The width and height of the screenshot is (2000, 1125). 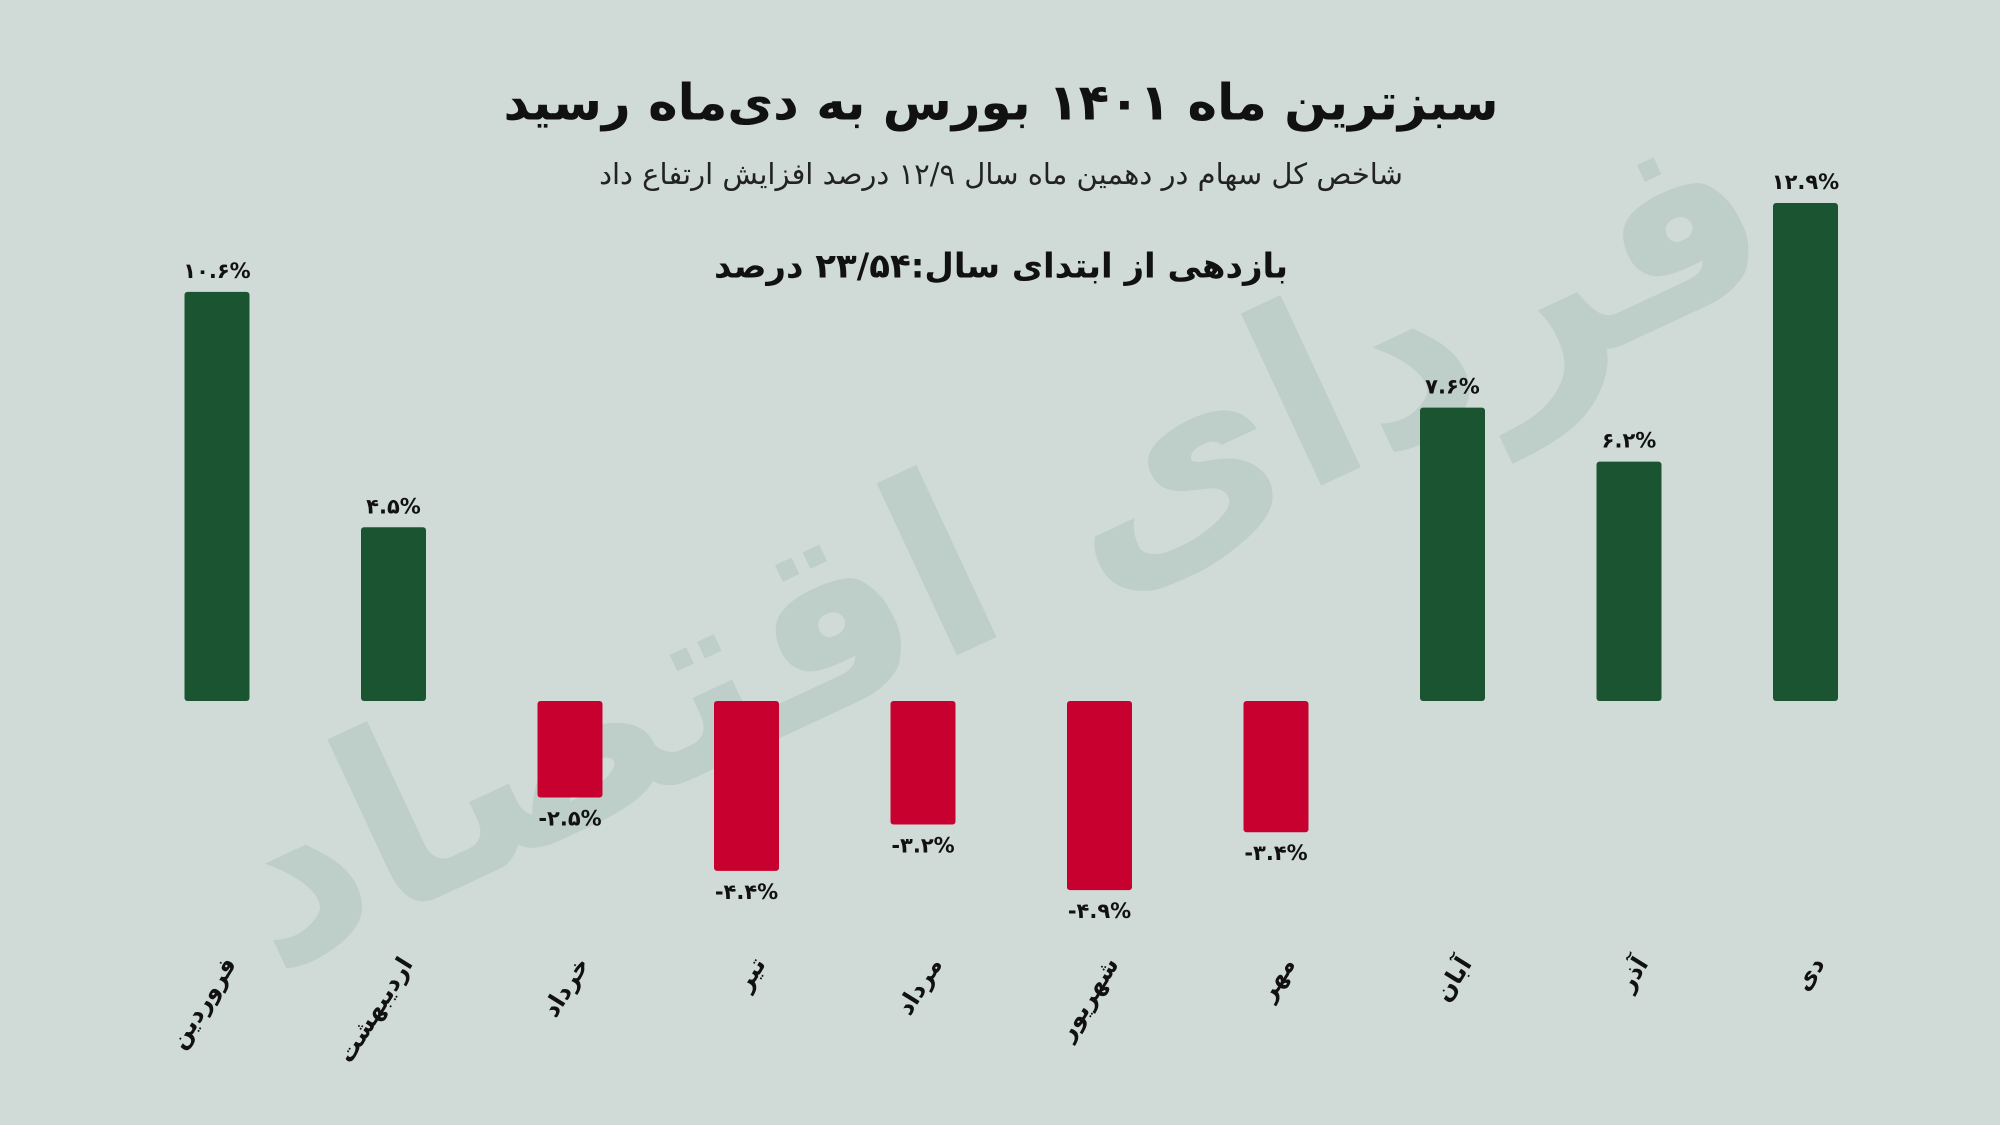 What do you see at coordinates (1629, 441) in the screenshot?
I see `value-label: ۶.۲%` at bounding box center [1629, 441].